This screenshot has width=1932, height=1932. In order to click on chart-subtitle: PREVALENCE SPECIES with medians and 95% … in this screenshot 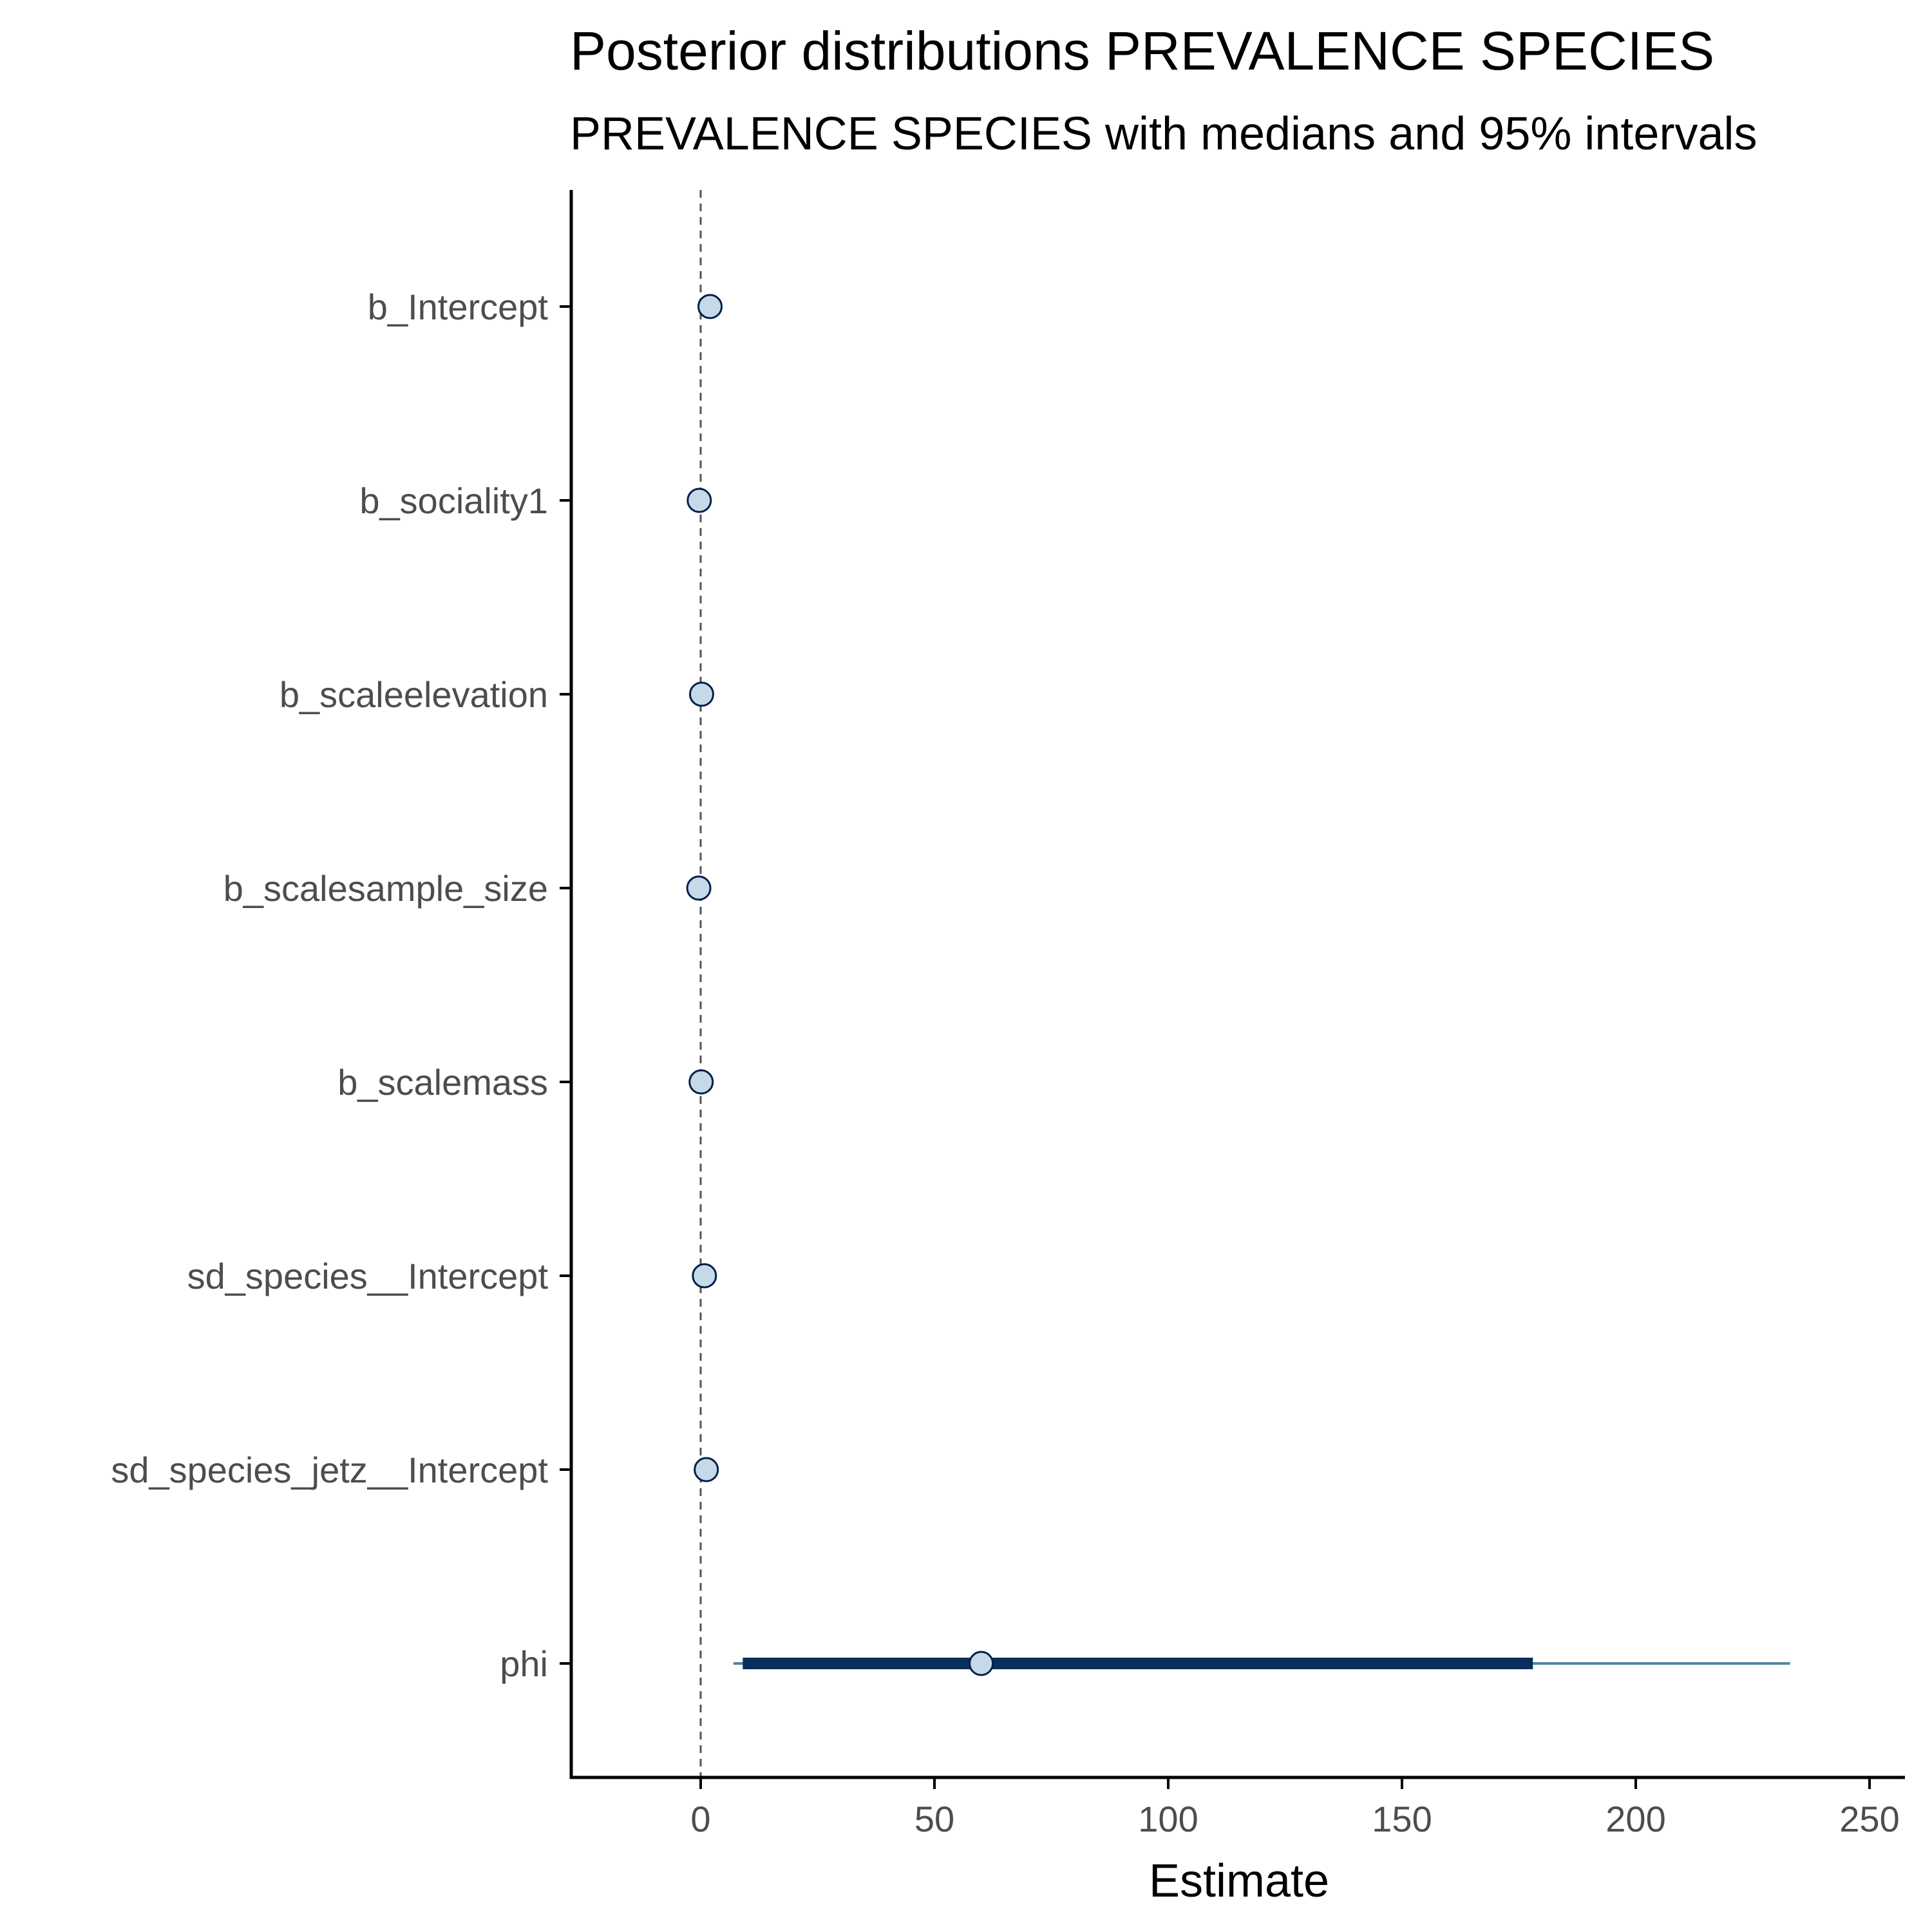, I will do `click(1163, 134)`.